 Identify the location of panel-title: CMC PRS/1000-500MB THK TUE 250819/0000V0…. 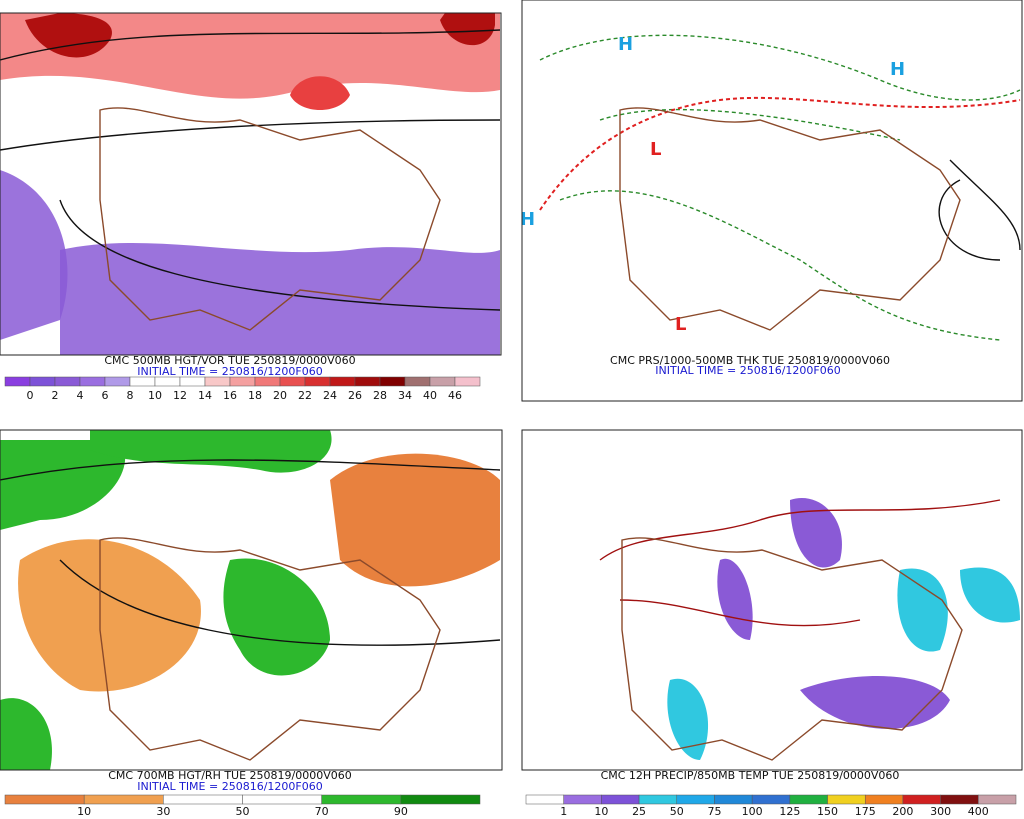
(750, 360).